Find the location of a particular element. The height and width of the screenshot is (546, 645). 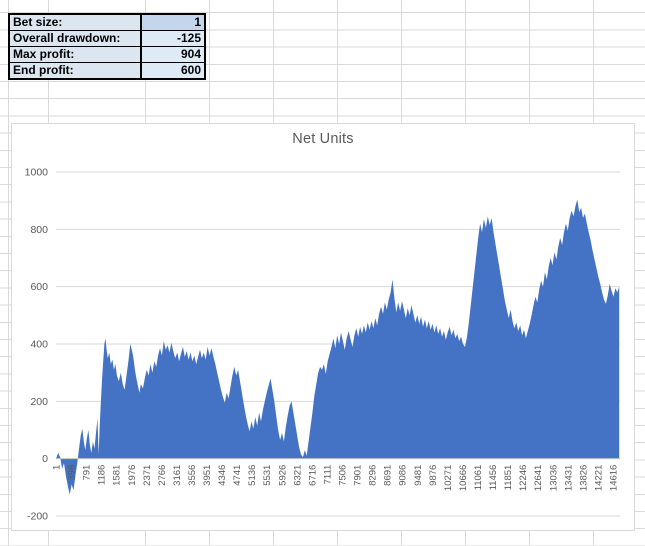

table-row: Overall drawdown: -125 is located at coordinates (107, 39).